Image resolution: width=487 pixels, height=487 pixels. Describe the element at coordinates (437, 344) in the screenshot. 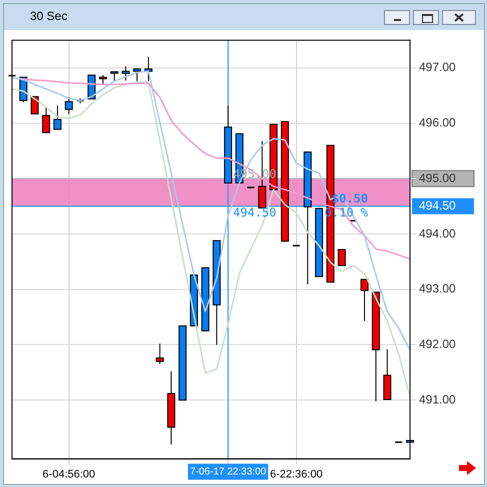

I see `y-tick-label: 492.00` at that location.